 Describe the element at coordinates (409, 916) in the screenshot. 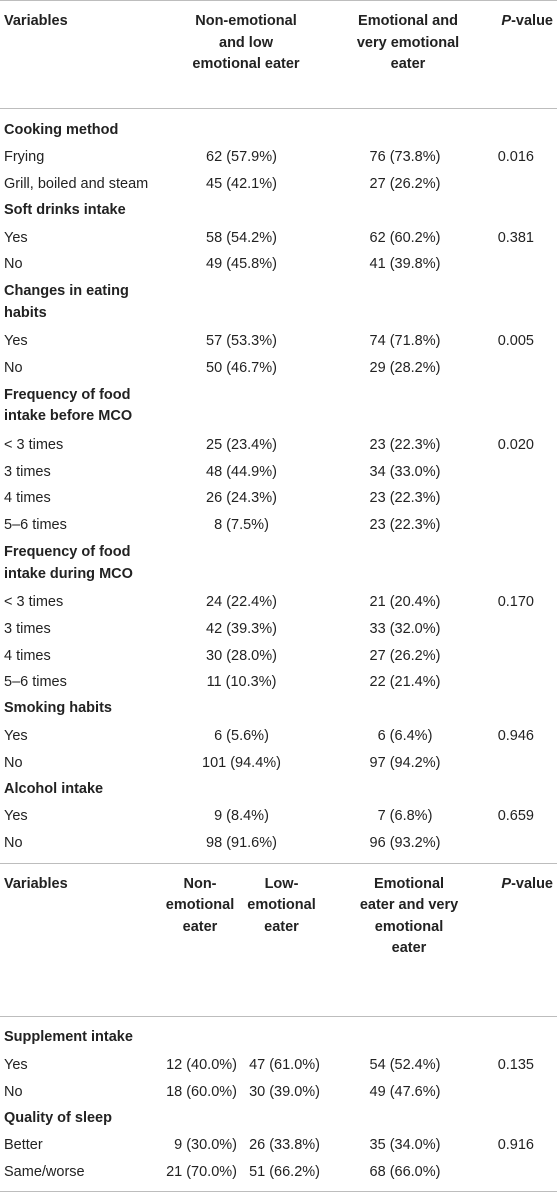

I see `header-col3: Emotional eater and very emotional eater` at that location.